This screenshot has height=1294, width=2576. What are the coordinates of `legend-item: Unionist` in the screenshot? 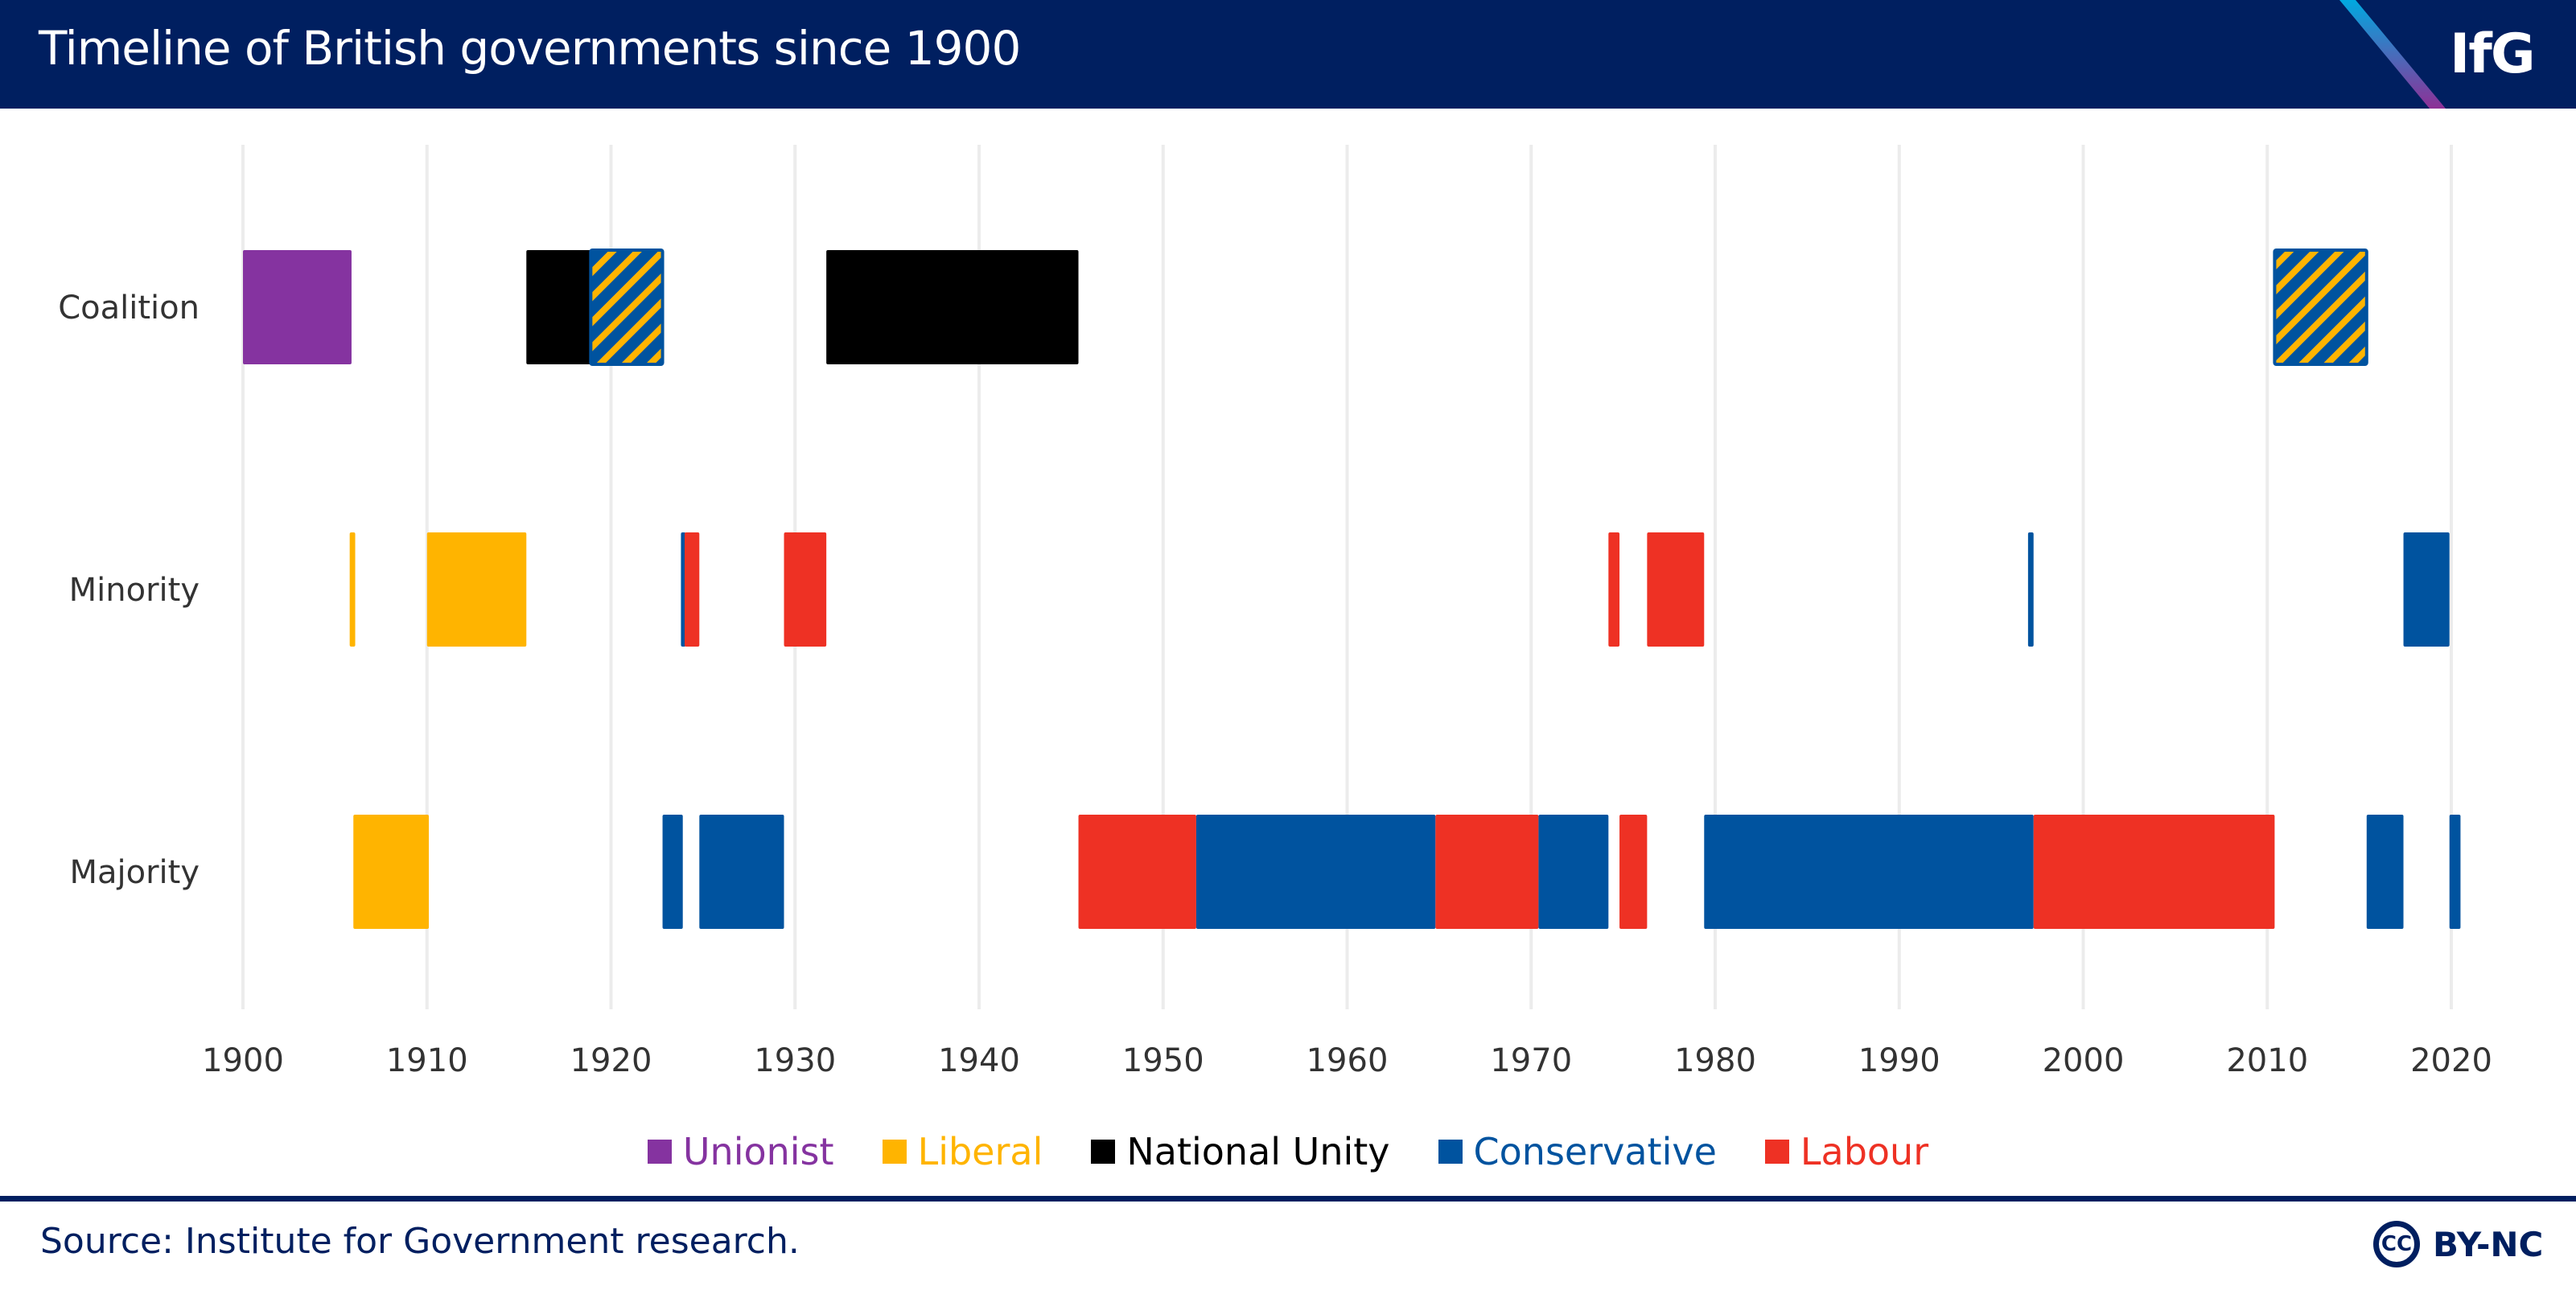 It's located at (740, 1151).